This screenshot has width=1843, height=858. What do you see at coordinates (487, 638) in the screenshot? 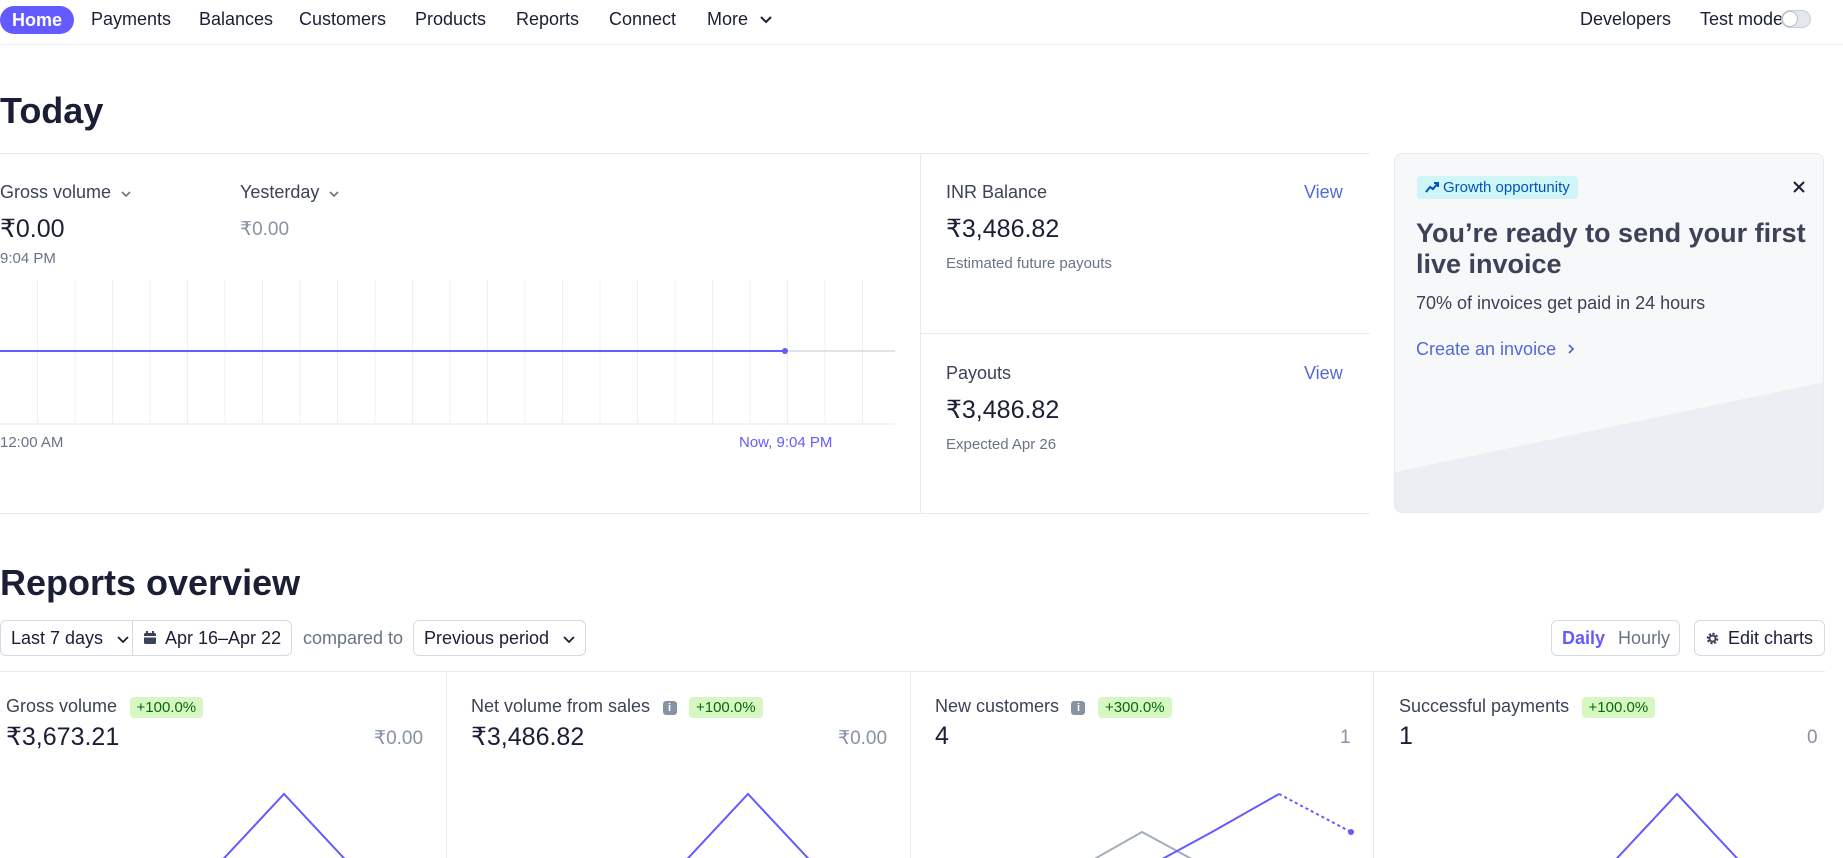
I see `comparison-label: Previous period` at bounding box center [487, 638].